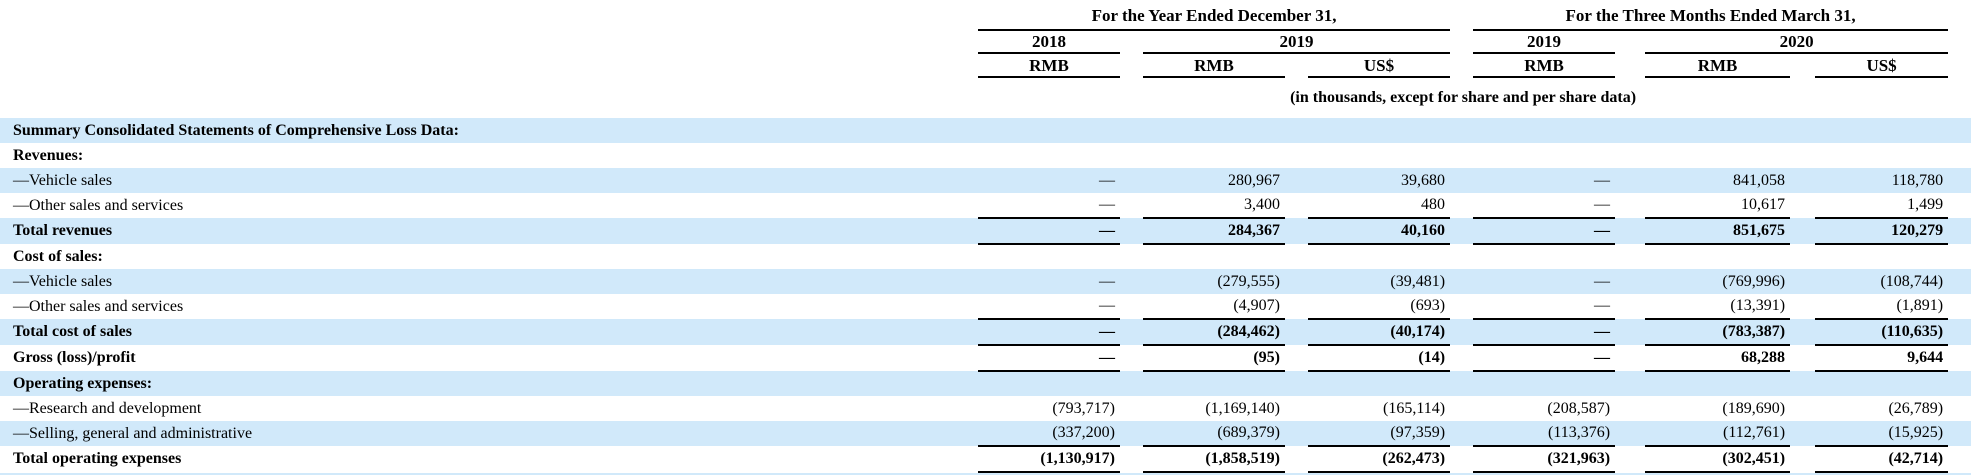 The width and height of the screenshot is (1971, 475). What do you see at coordinates (489, 97) in the screenshot?
I see `header-spacer` at bounding box center [489, 97].